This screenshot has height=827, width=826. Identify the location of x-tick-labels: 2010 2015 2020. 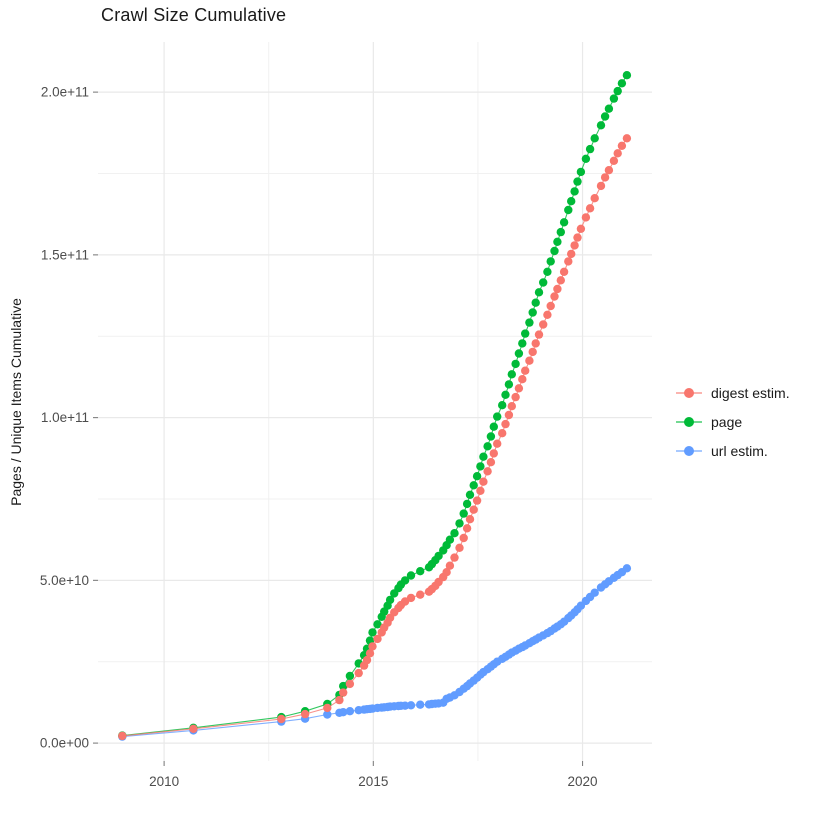
(373, 781).